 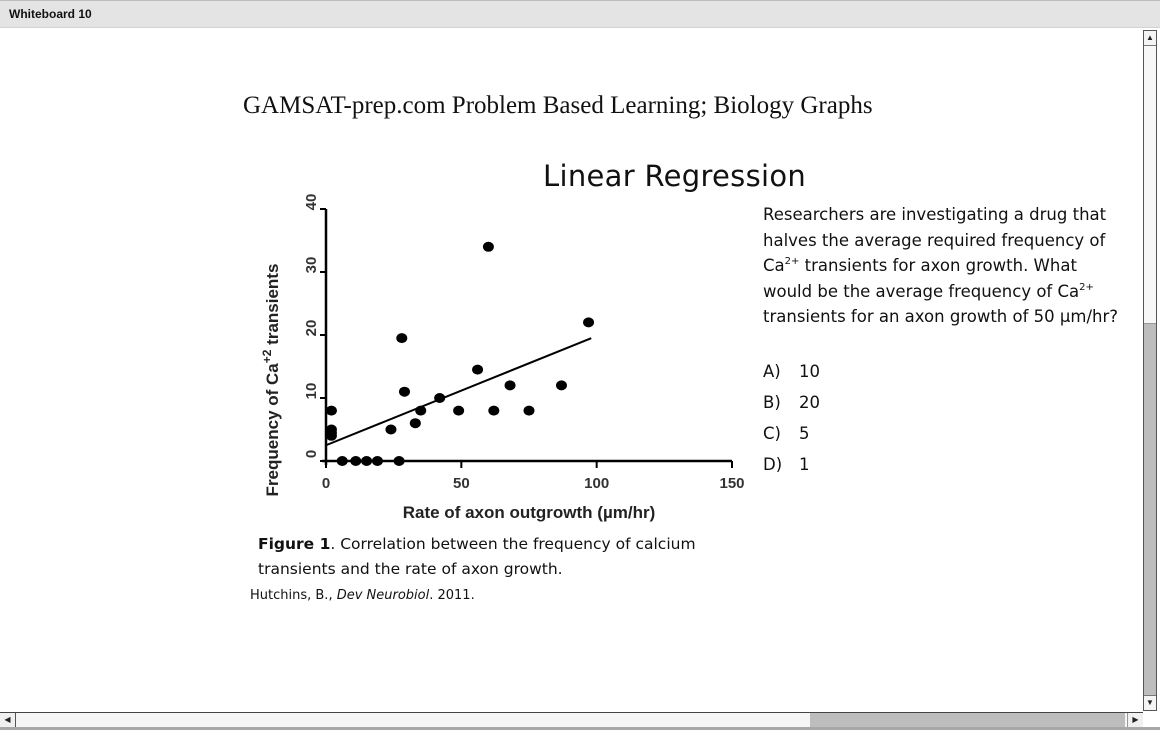 What do you see at coordinates (458, 392) in the screenshot?
I see `regression-line` at bounding box center [458, 392].